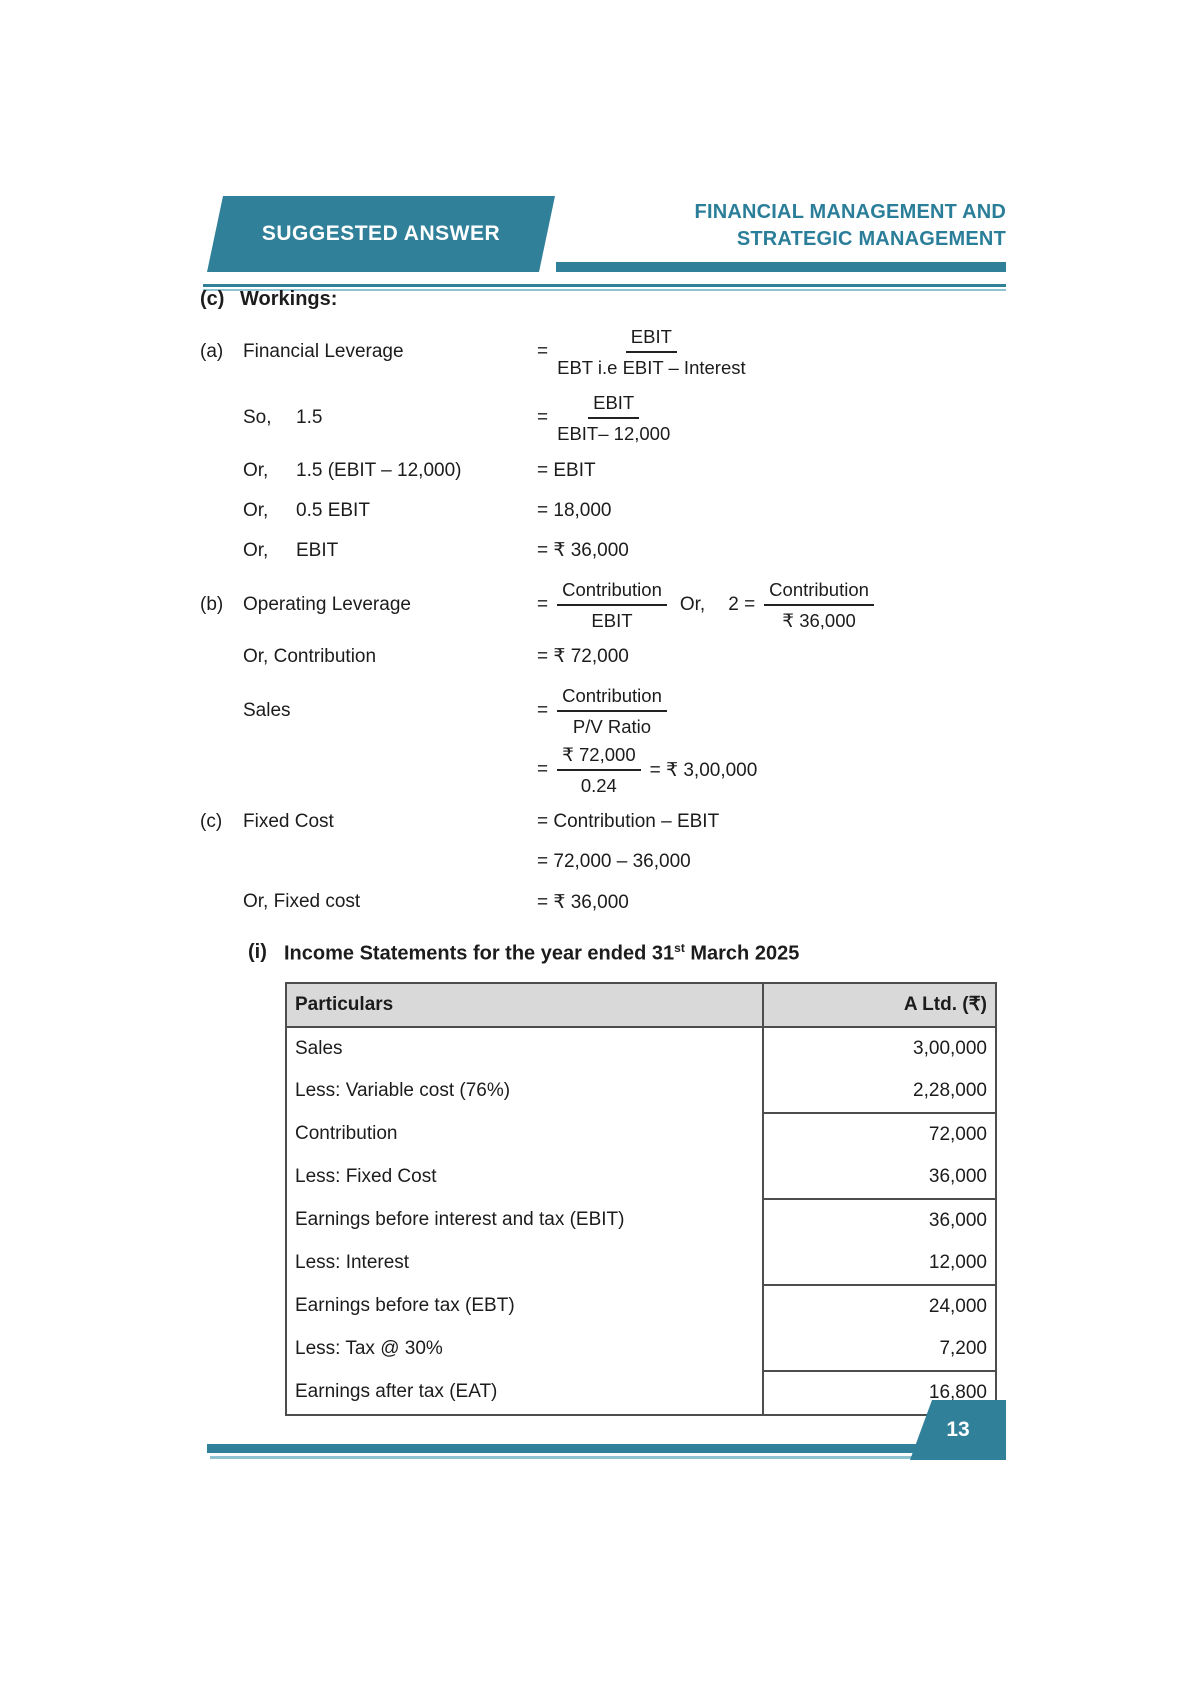 The image size is (1191, 1684). Describe the element at coordinates (309, 418) in the screenshot. I see `lhs-value: 1.5` at that location.